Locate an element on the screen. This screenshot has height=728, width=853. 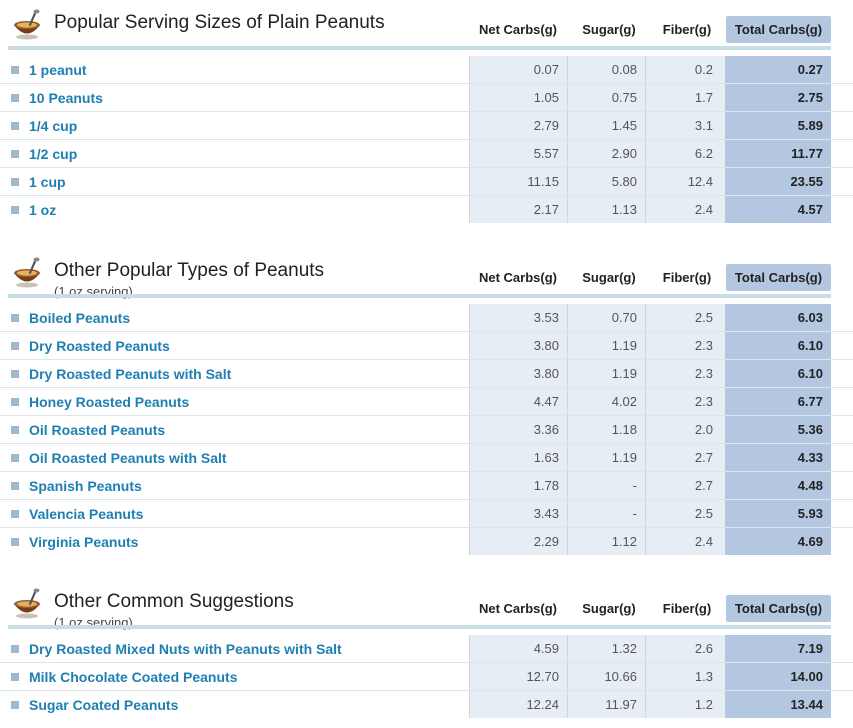
cell-sugar: 1.12 is located at coordinates (606, 541).